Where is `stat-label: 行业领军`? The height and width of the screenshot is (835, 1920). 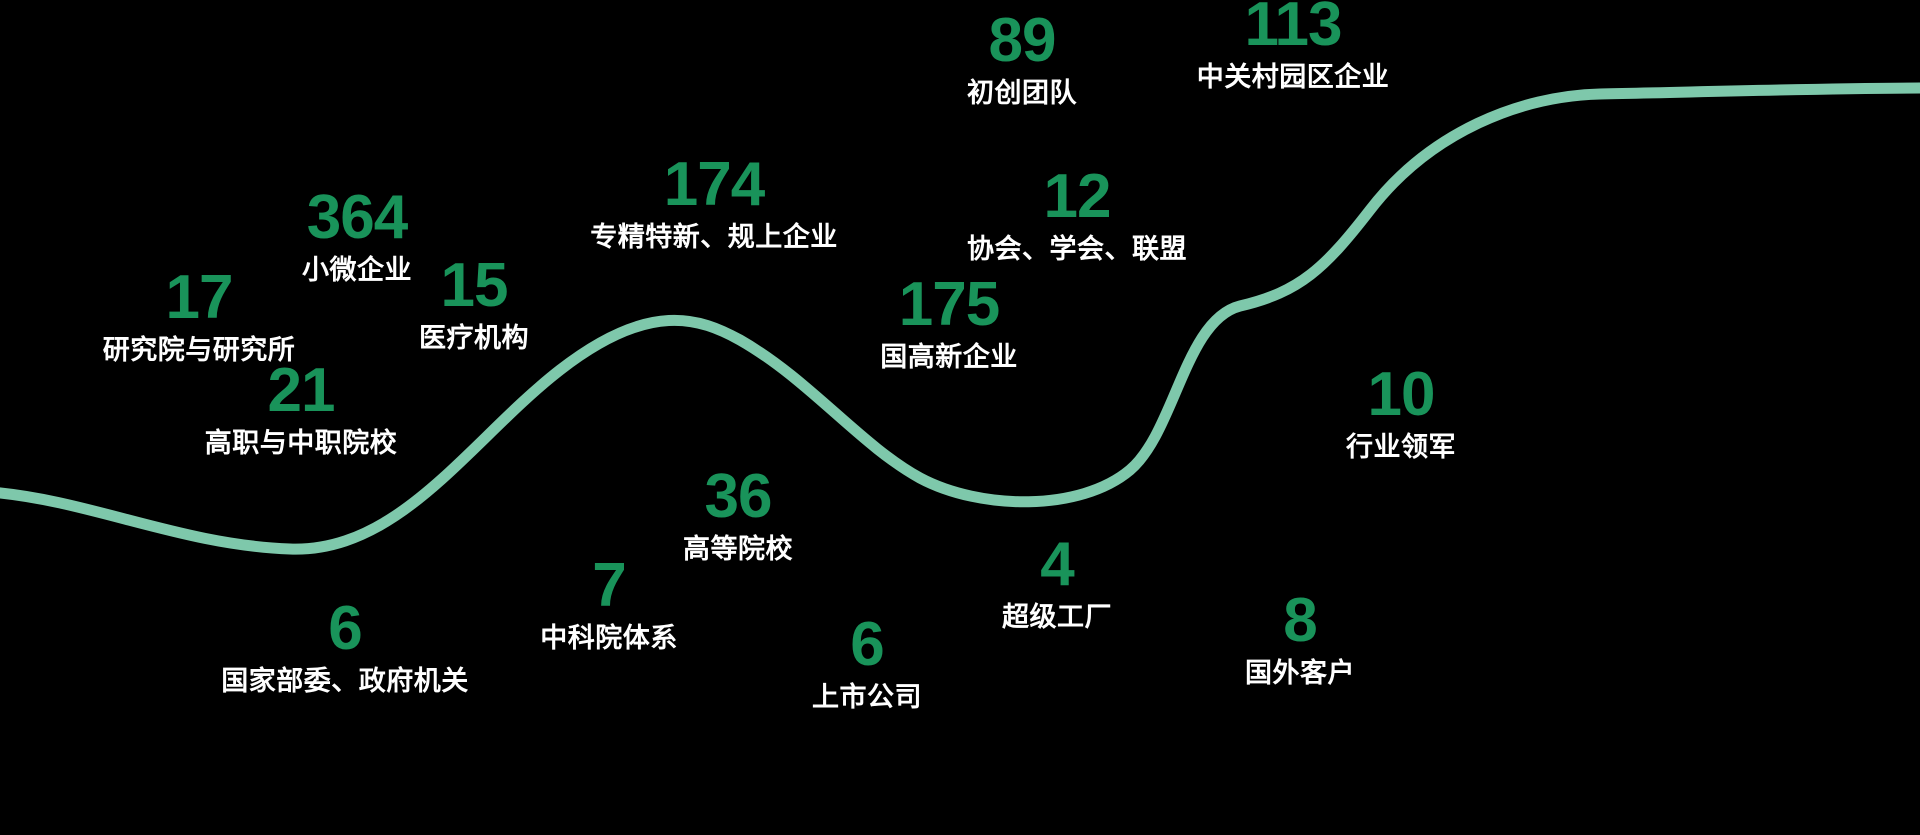
stat-label: 行业领军 is located at coordinates (1401, 447).